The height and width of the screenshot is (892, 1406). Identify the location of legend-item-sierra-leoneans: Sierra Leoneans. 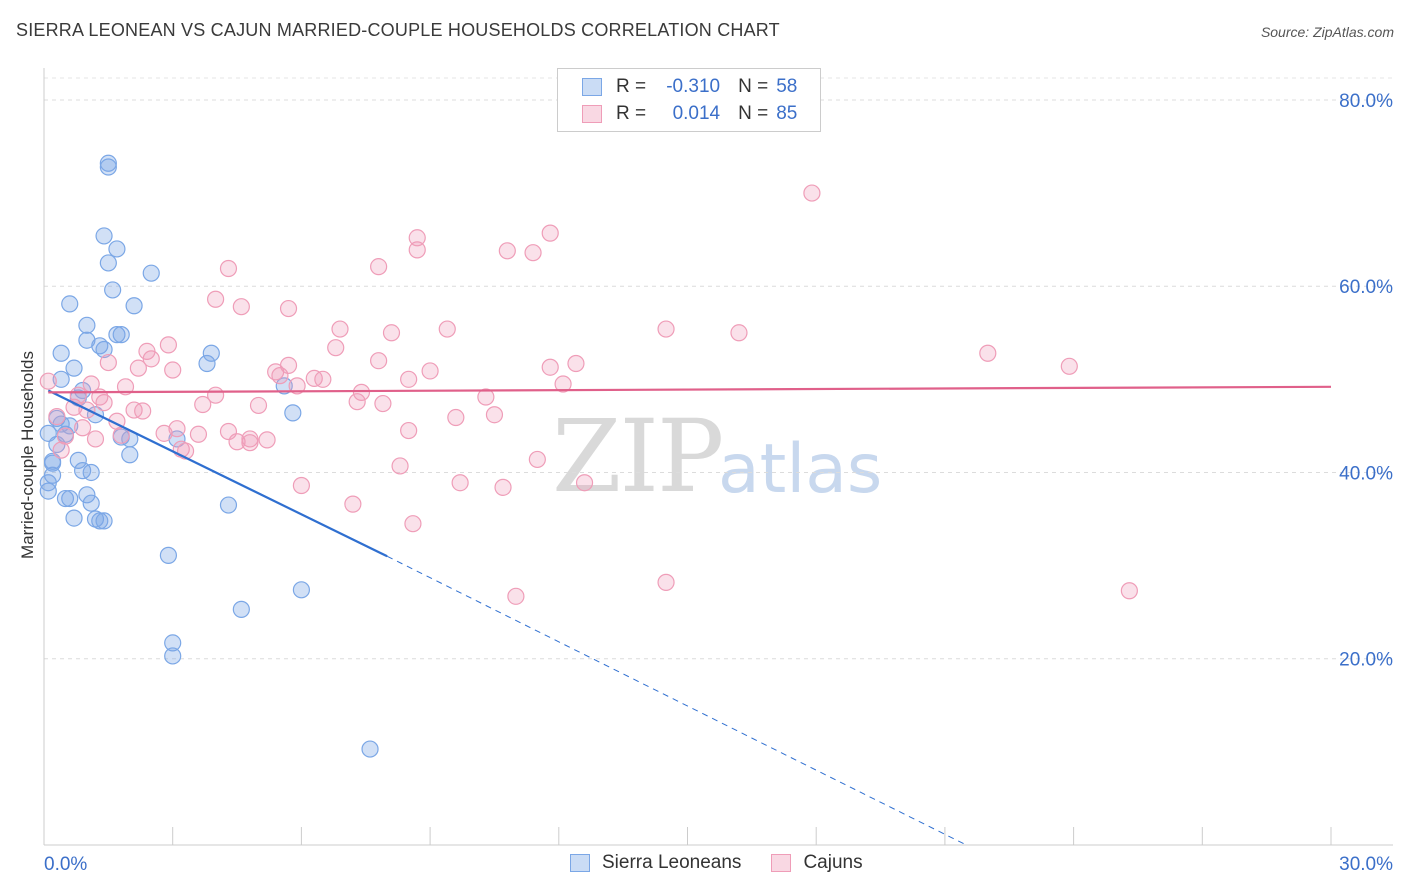
(655, 863).